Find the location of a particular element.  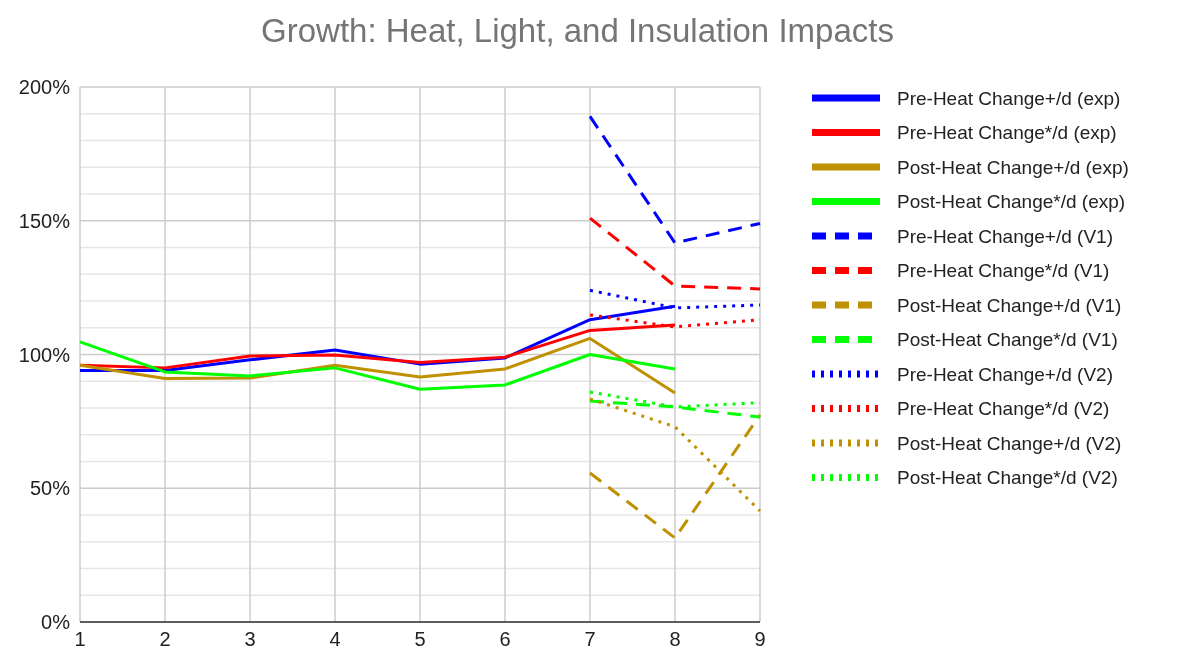

y-tick-label: 100% is located at coordinates (44, 354).